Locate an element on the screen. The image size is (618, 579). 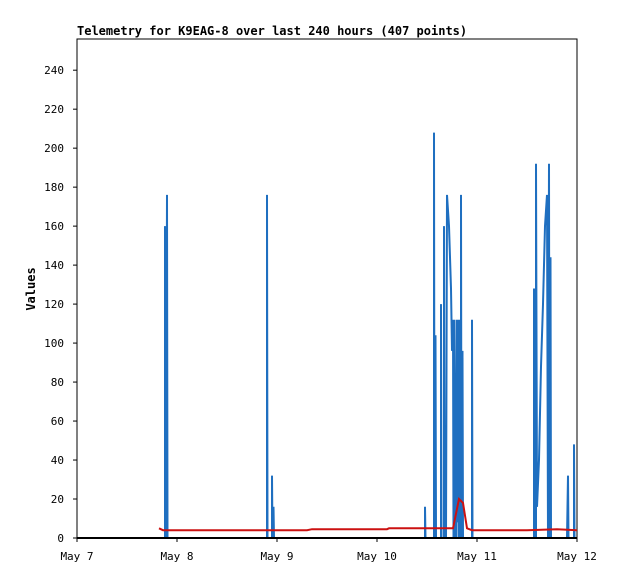
x-axis-ticks: May 7 May 8 May 9 May 10 May 11 May 12 is located at coordinates (328, 550).